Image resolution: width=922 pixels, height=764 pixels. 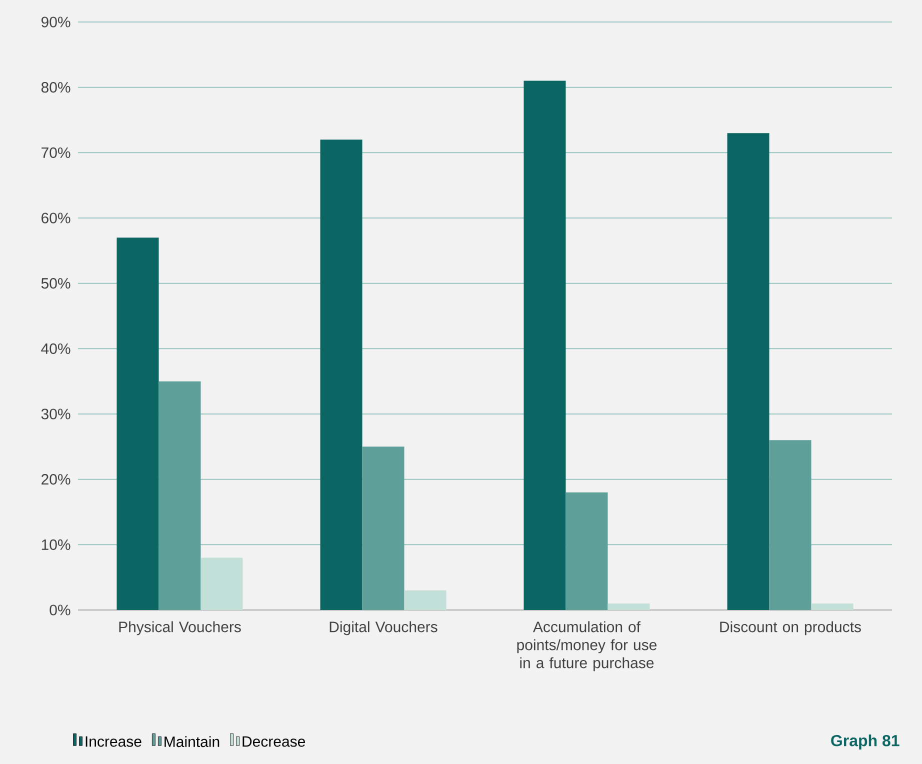 What do you see at coordinates (56, 544) in the screenshot?
I see `y-tick-label: 10%` at bounding box center [56, 544].